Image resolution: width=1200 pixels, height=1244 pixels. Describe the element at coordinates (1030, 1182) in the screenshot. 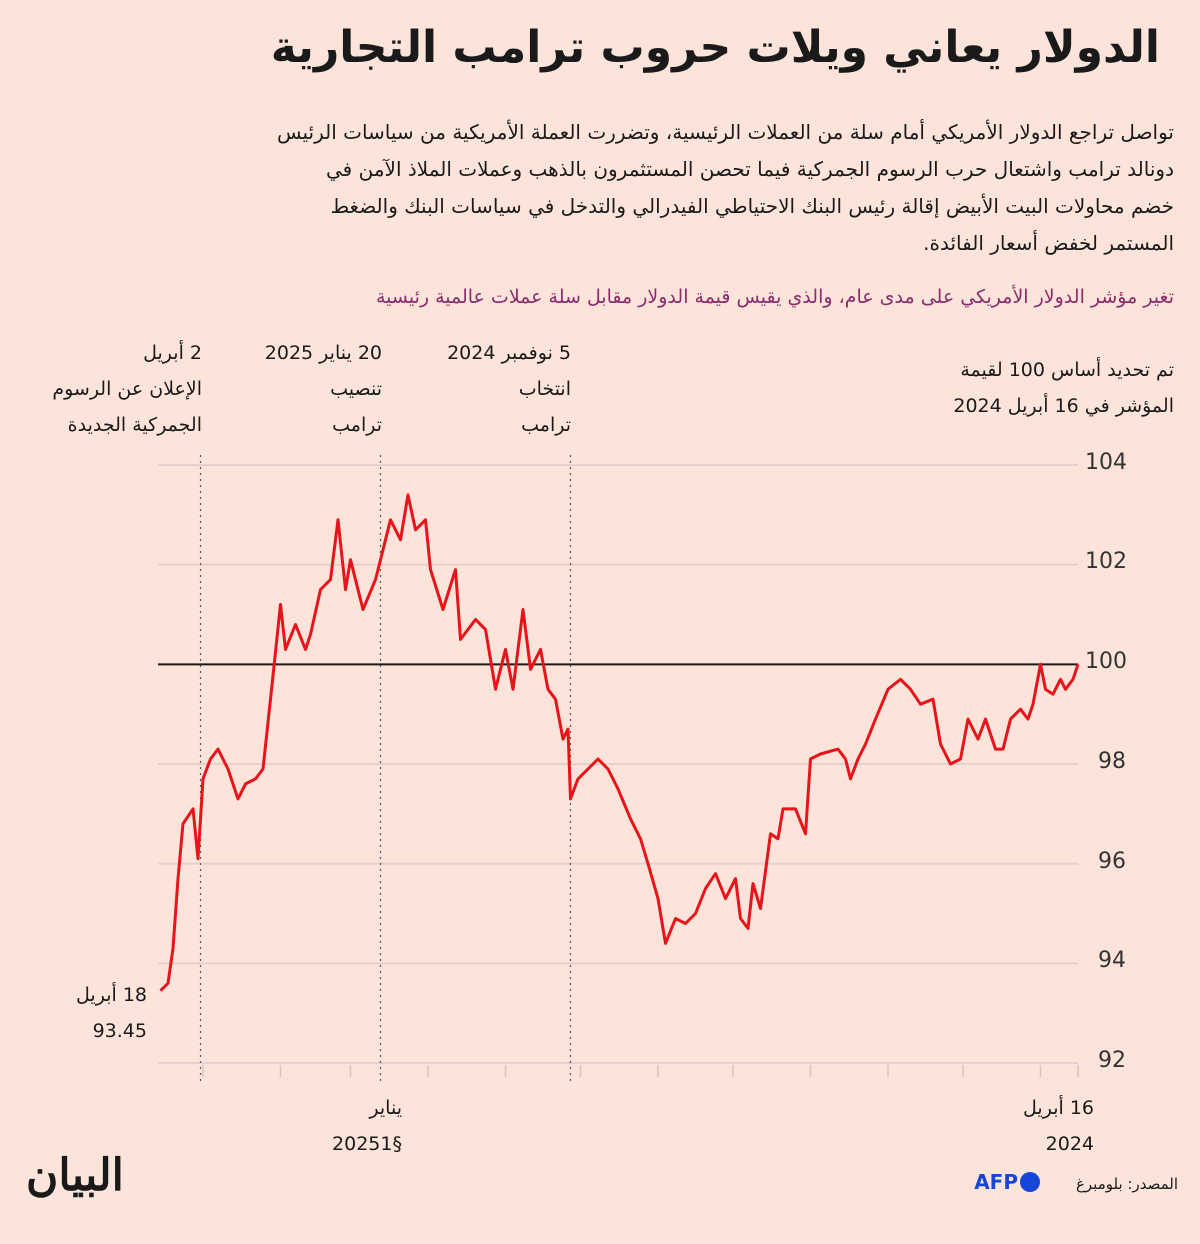

I see `afp-dot-icon` at that location.